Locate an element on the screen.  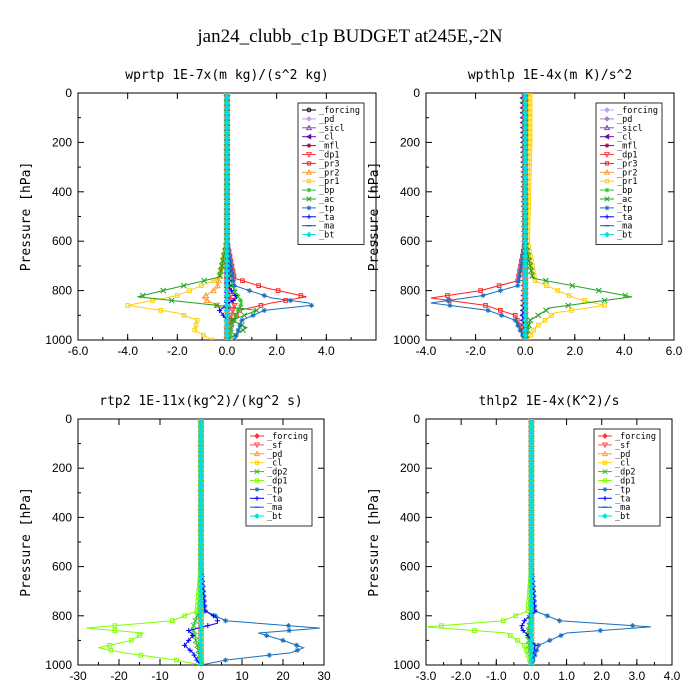
panel3-xtick-label: 30 is located at coordinates (324, 676).